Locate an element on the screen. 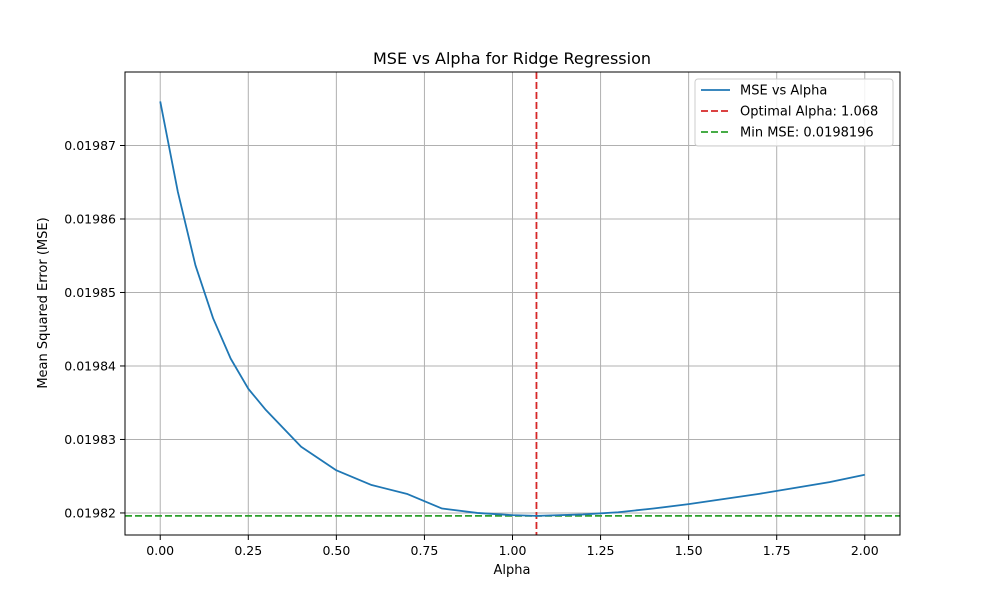 This screenshot has height=600, width=1000. y-tick-label: 0.01982 is located at coordinates (90, 512).